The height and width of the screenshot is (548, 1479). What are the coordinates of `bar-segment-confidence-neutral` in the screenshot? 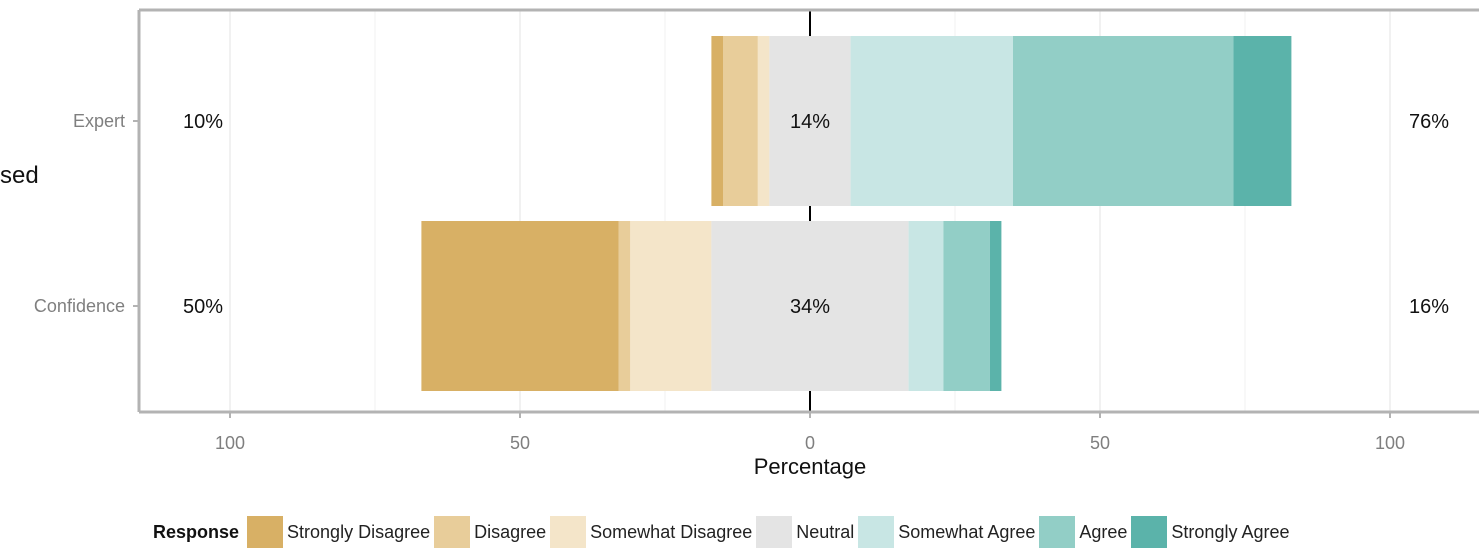 It's located at (810, 306).